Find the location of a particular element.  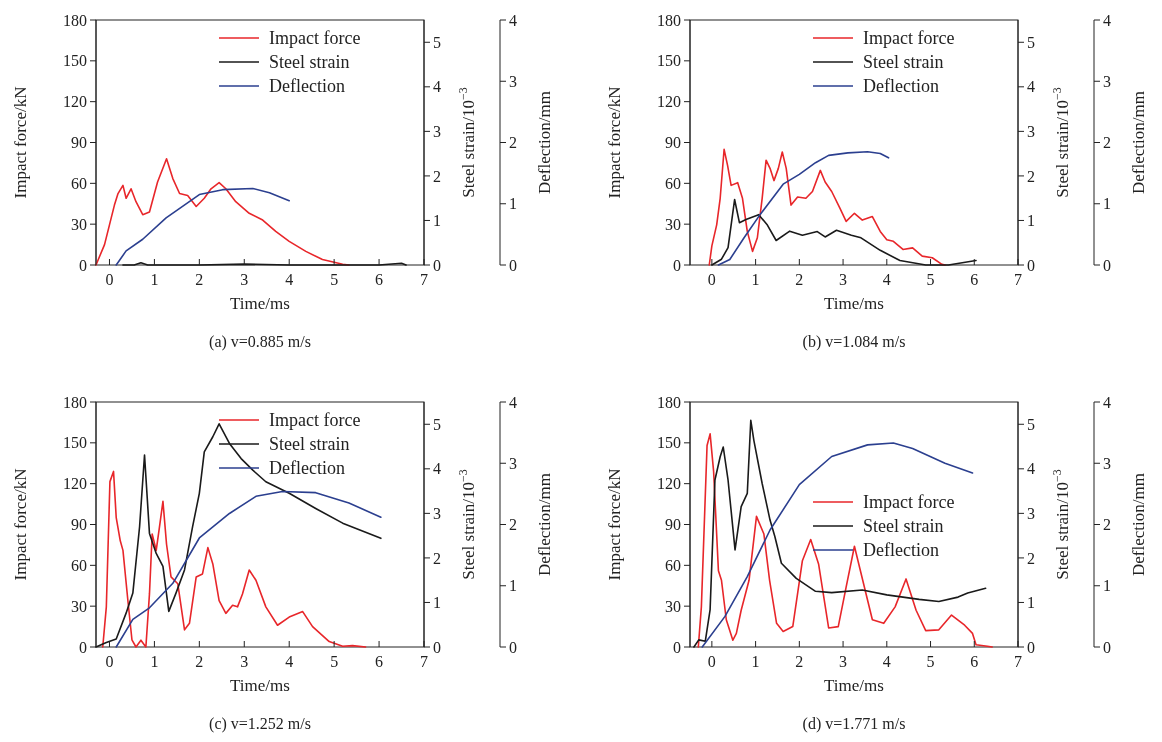

text: (c) v=1.252 m/s is located at coordinates (260, 724).